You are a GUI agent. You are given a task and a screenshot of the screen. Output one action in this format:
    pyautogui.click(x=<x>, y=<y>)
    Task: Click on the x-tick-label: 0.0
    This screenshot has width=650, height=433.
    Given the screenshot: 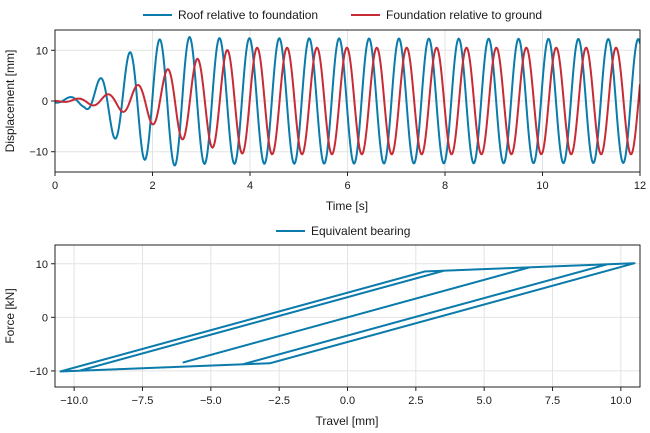 What is the action you would take?
    pyautogui.click(x=347, y=401)
    